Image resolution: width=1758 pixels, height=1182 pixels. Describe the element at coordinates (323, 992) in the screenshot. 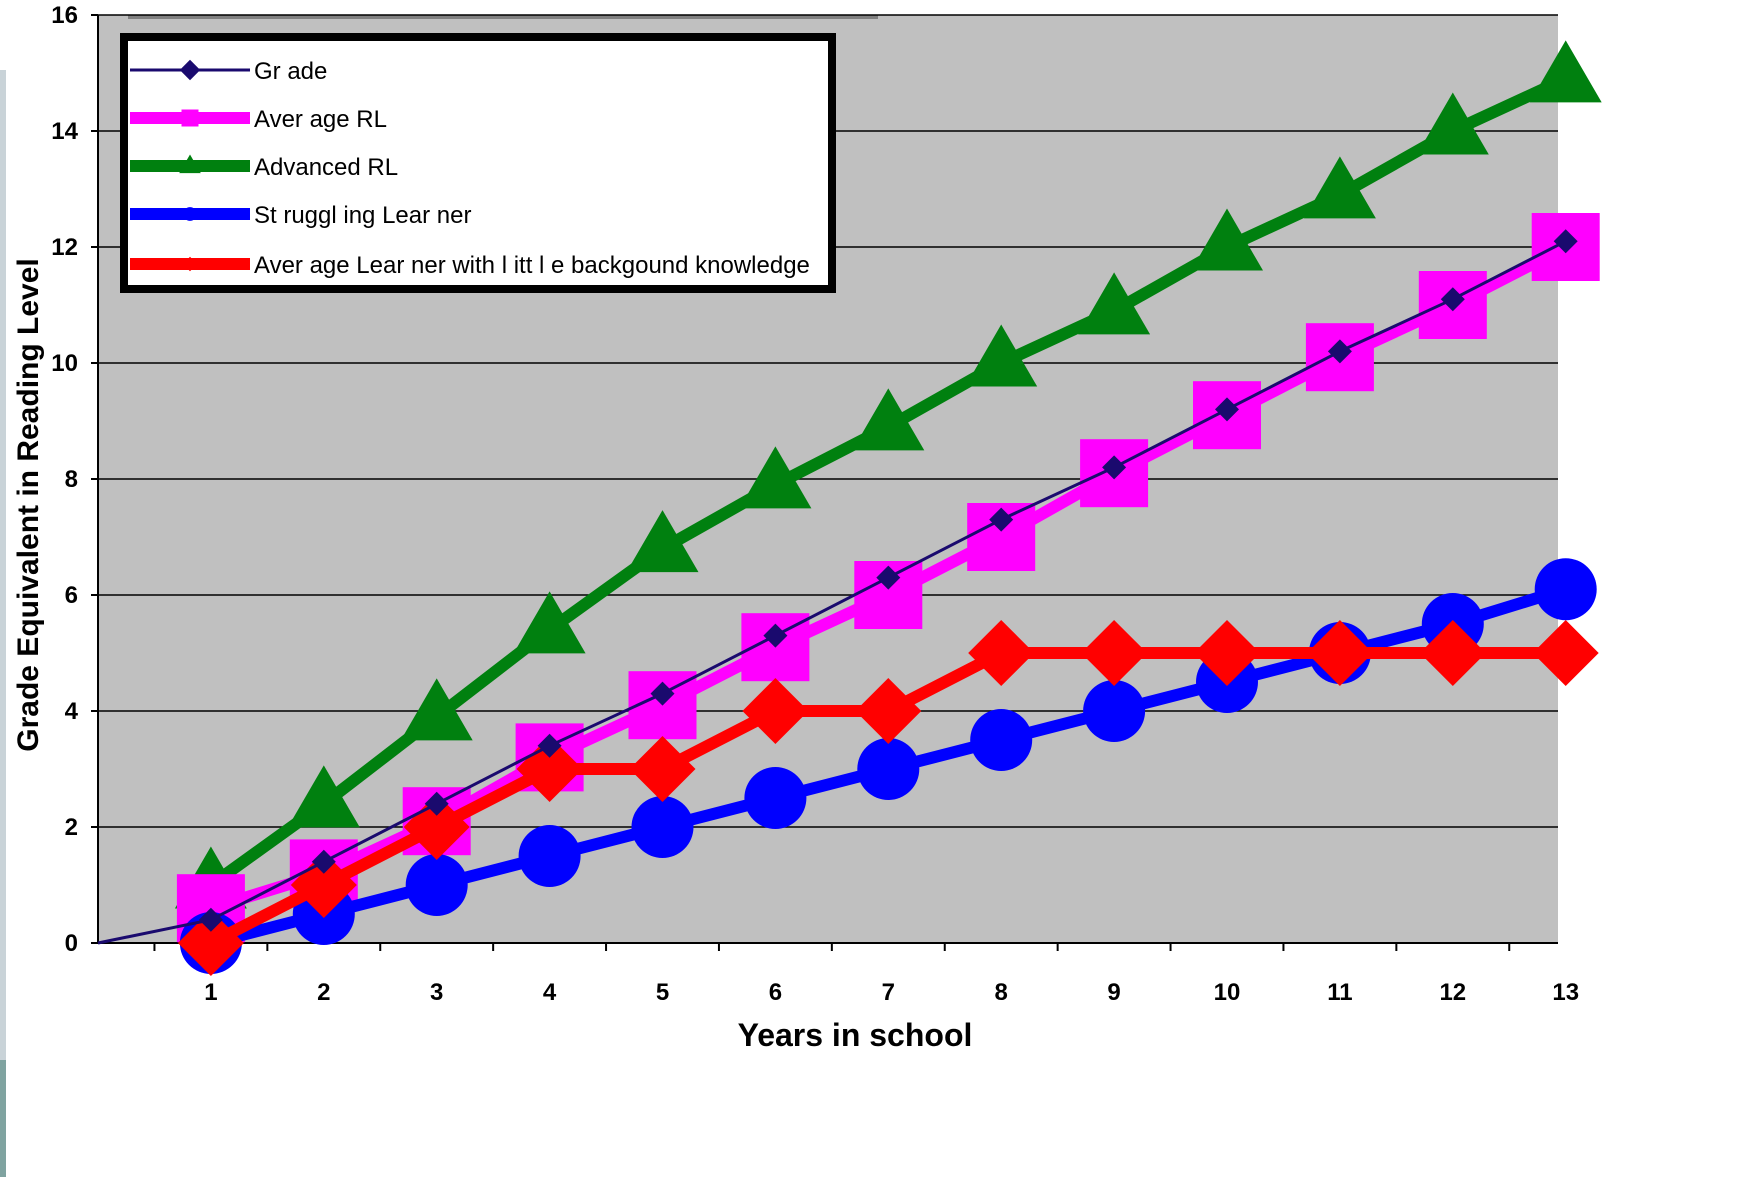

I see `x-tick-label: 2` at that location.